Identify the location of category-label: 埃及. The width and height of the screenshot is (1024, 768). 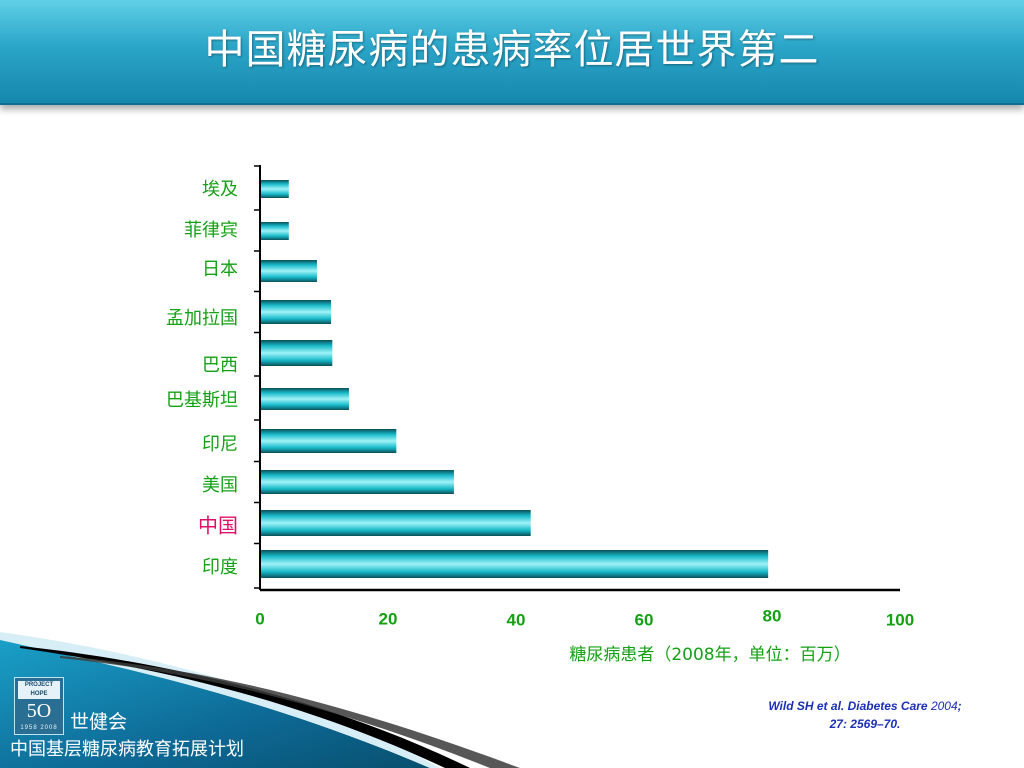
(220, 189).